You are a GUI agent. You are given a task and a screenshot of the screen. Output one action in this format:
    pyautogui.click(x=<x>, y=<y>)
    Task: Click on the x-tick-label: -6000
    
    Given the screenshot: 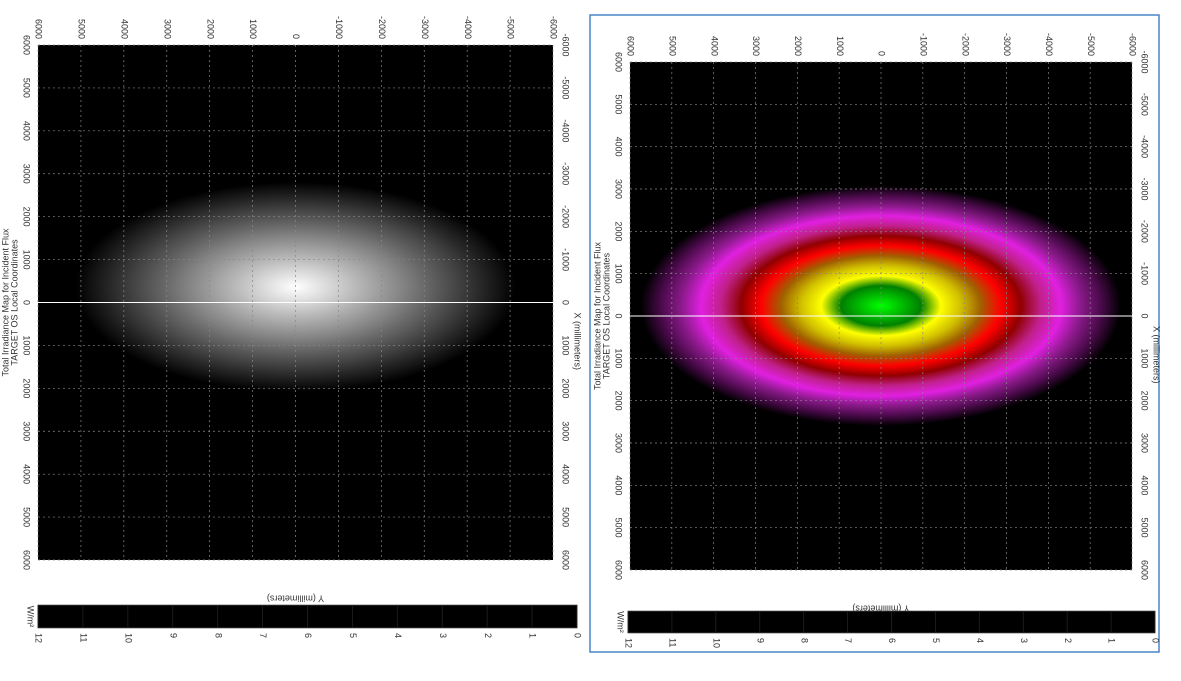 What is the action you would take?
    pyautogui.click(x=566, y=44)
    